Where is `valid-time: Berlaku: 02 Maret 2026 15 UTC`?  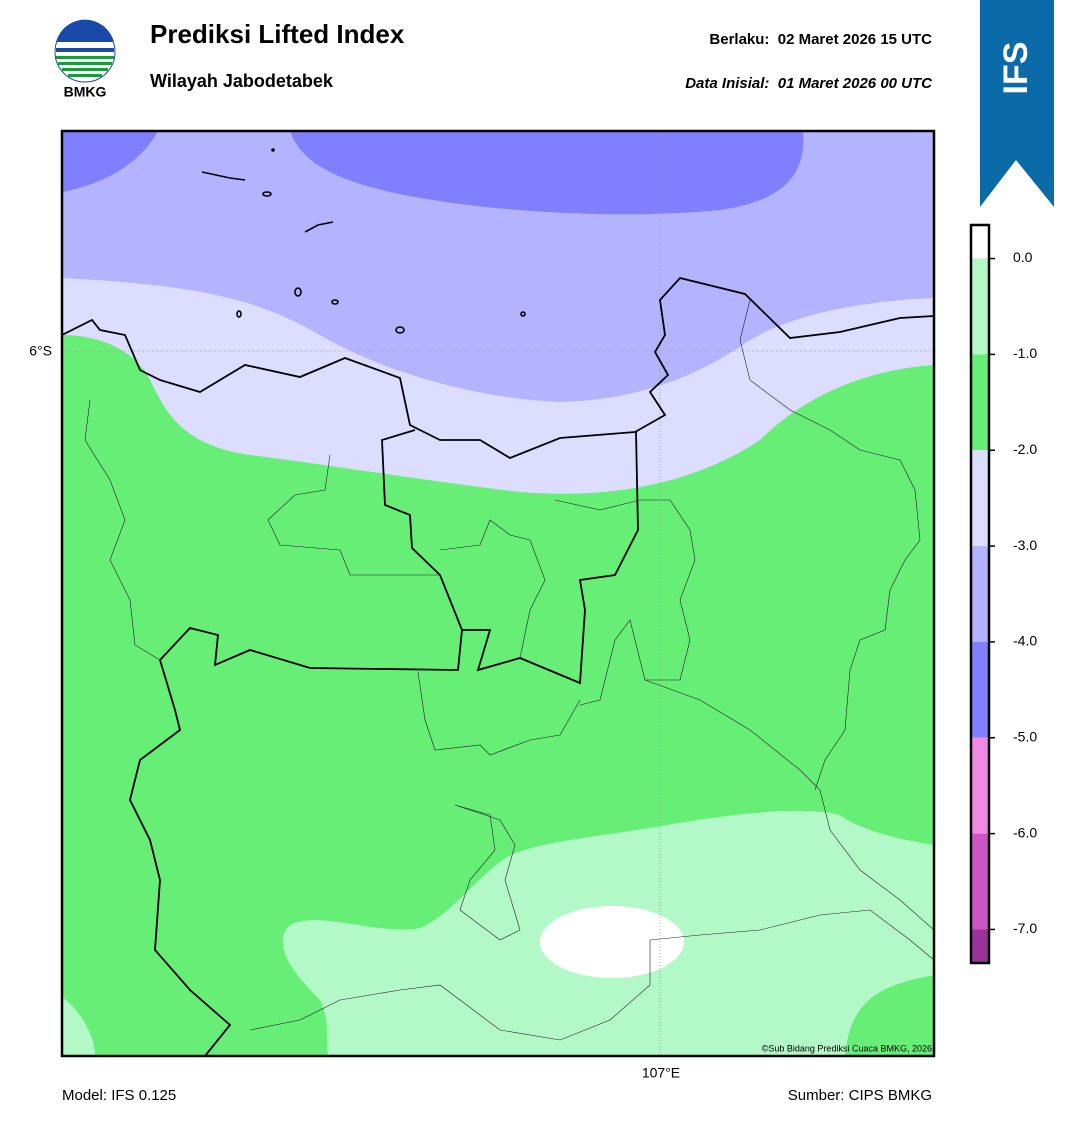 valid-time: Berlaku: 02 Maret 2026 15 UTC is located at coordinates (820, 39).